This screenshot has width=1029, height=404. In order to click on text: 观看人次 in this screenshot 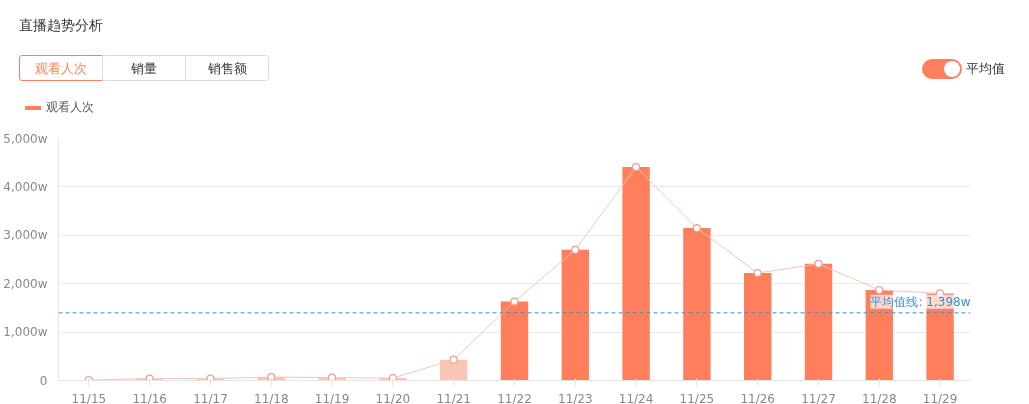, I will do `click(61, 68)`.